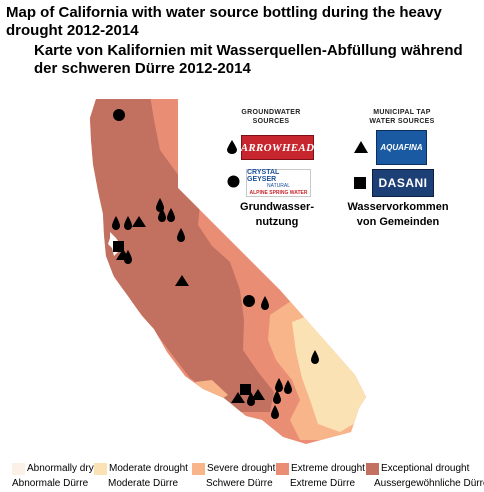  Describe the element at coordinates (277, 215) in the screenshot. I see `groundwater-caption: Grundwasser- nutzung` at that location.